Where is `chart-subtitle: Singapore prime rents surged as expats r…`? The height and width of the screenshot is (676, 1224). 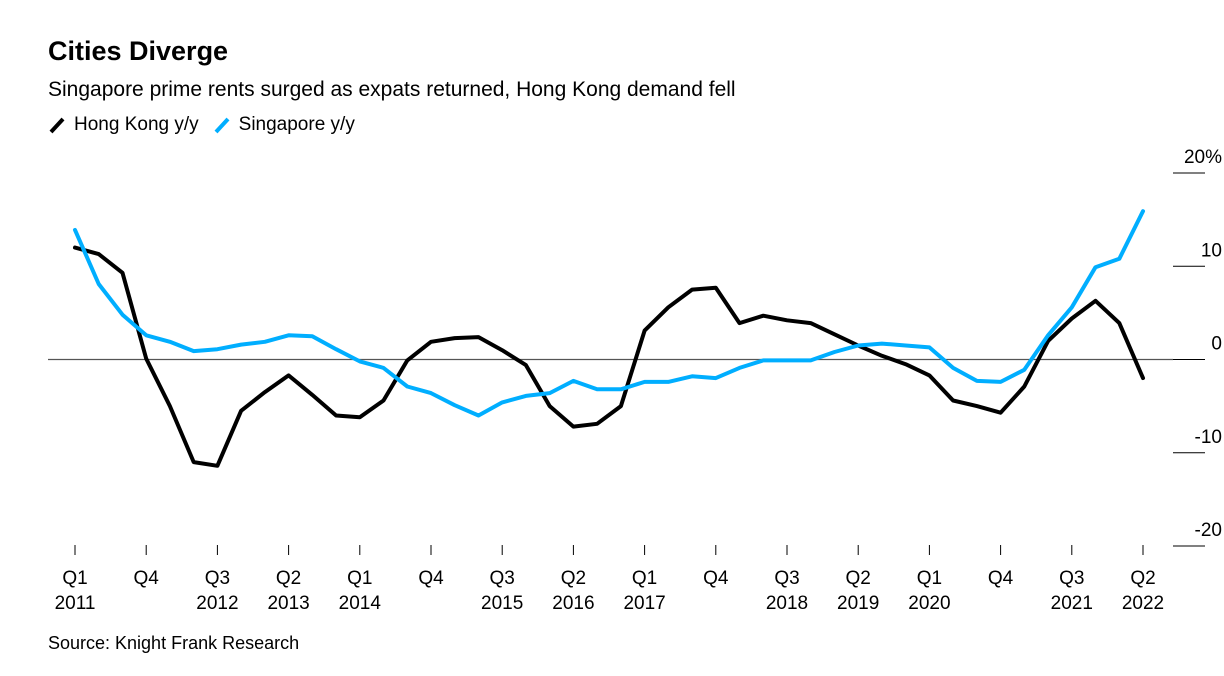
chart-subtitle: Singapore prime rents surged as expats r… is located at coordinates (392, 89).